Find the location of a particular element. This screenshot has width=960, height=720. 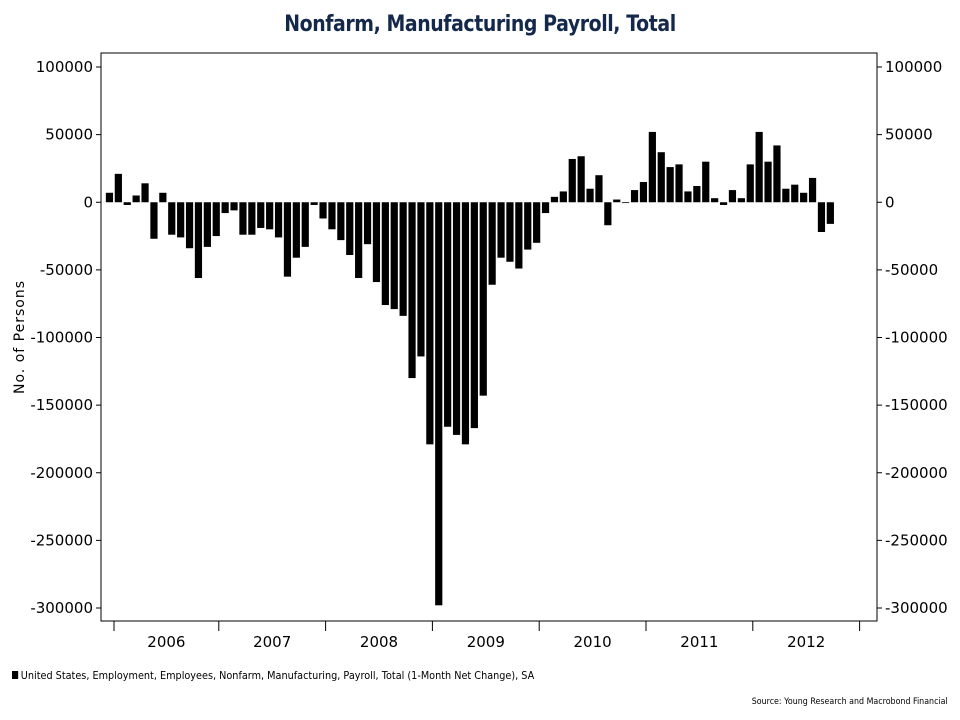

left-tick-label: -250000 is located at coordinates (61, 540).